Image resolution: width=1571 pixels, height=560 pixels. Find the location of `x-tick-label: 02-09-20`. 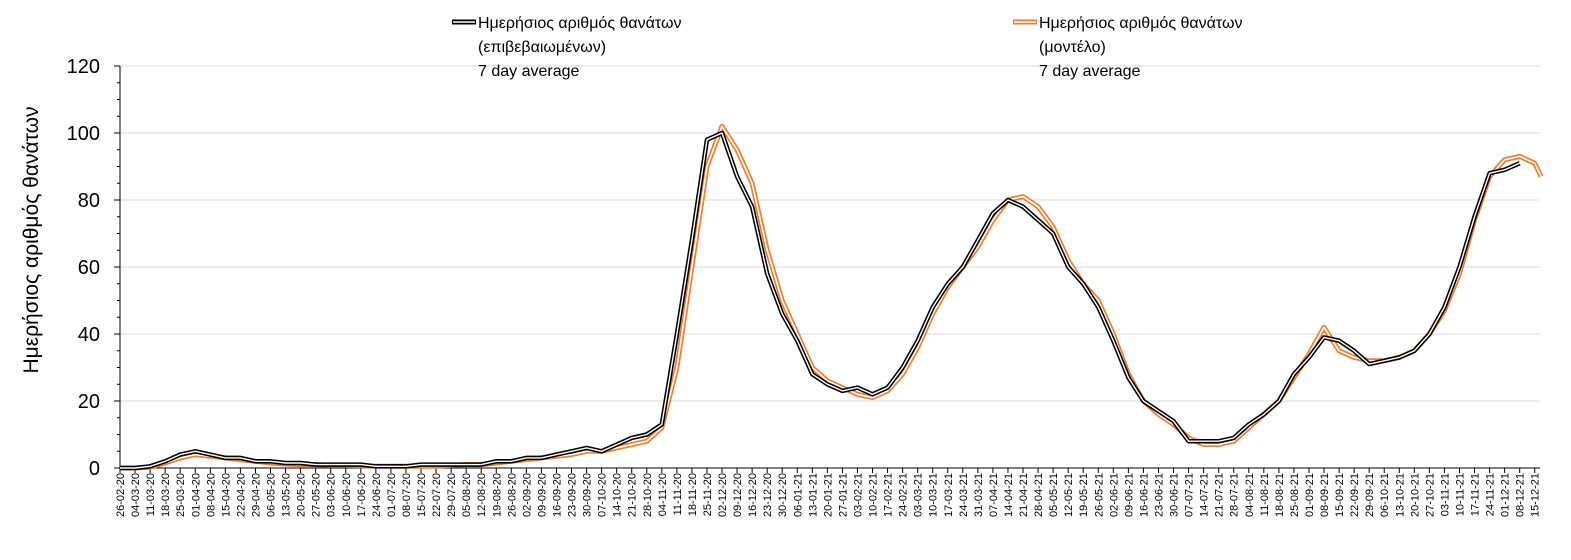

x-tick-label: 02-09-20 is located at coordinates (527, 495).